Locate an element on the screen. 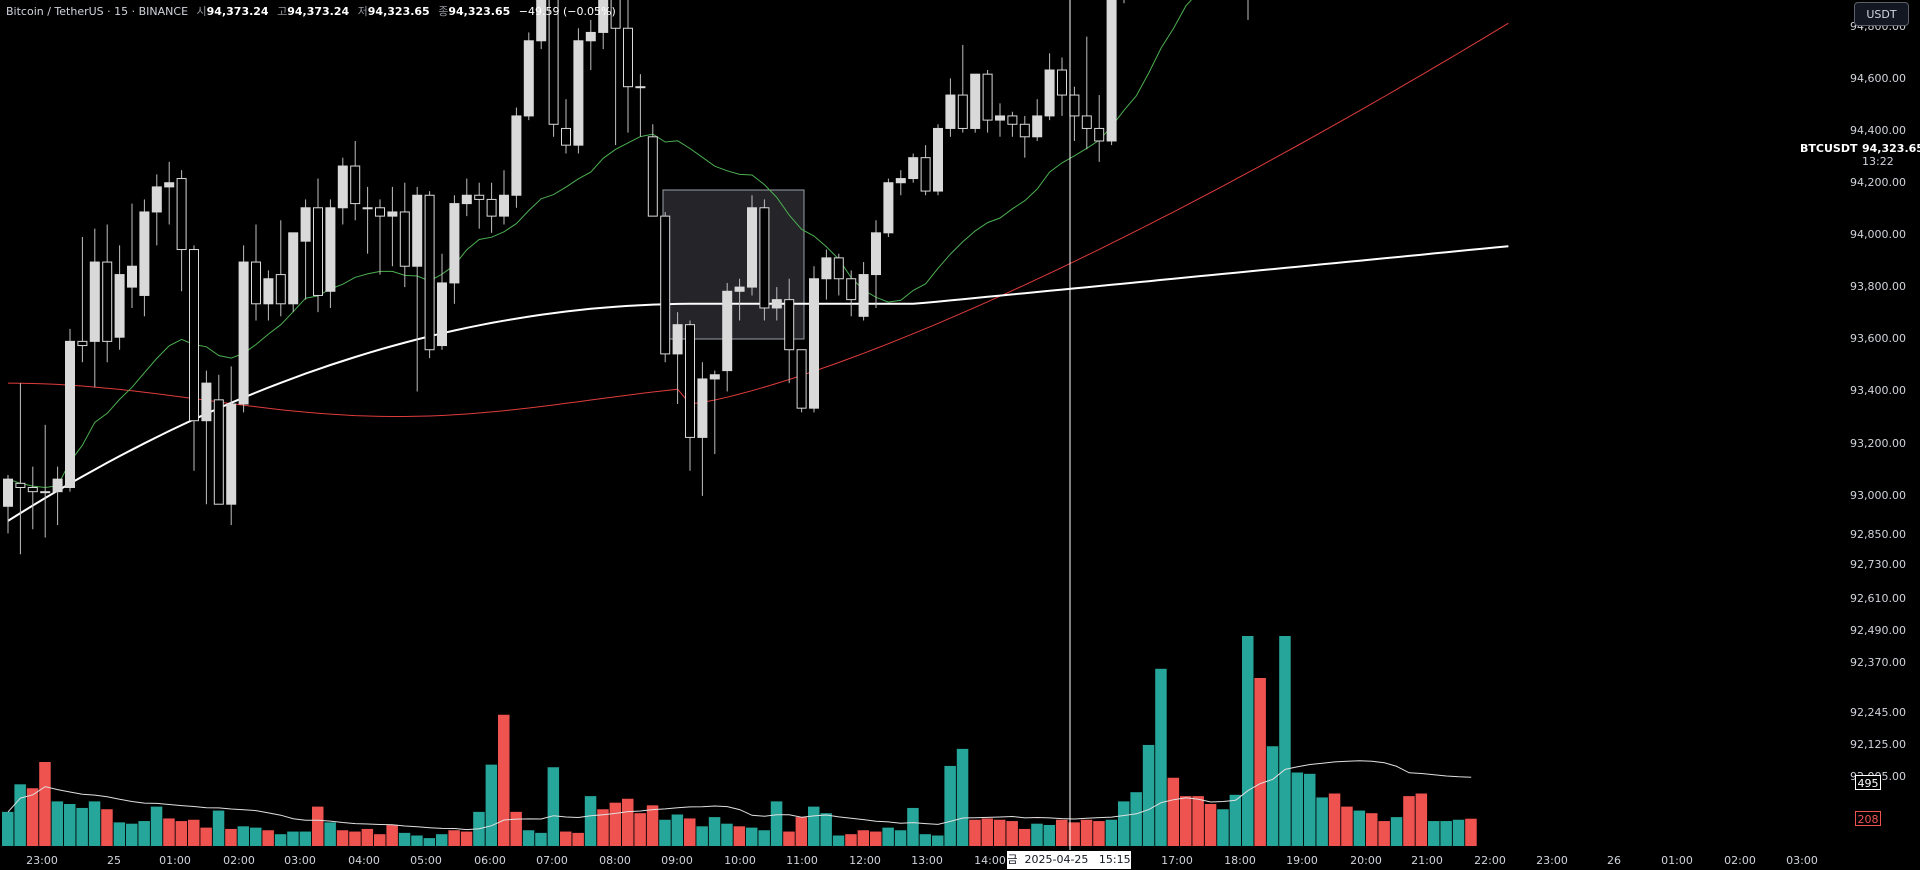 The width and height of the screenshot is (1920, 870). symbol-title: Bitcoin / TetherUS · 15 · BINANCE is located at coordinates (97, 11).